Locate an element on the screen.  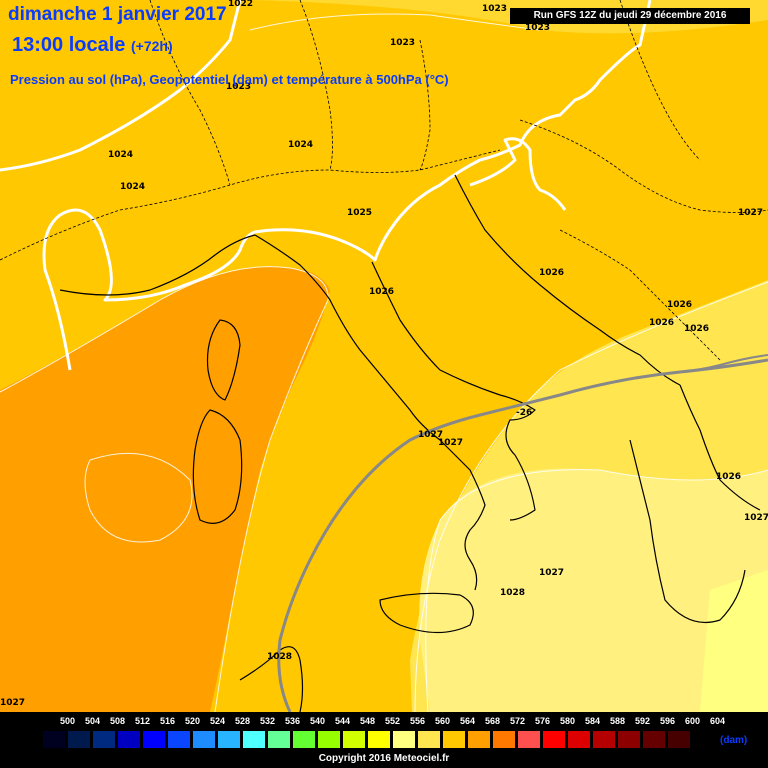
legend-label: 524 is located at coordinates (218, 721).